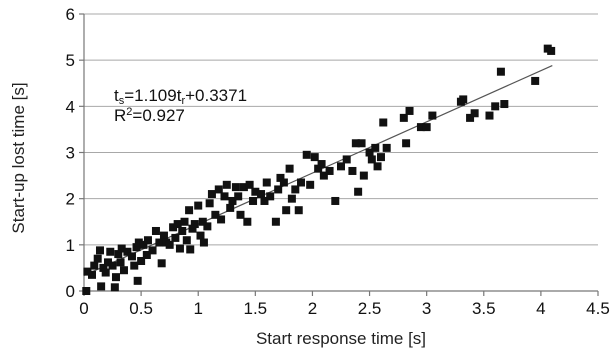  Describe the element at coordinates (344, 308) in the screenshot. I see `x-tick-labels: 0 0.5 1 1.5 2 2.5 3 3.5 4 4.5` at that location.